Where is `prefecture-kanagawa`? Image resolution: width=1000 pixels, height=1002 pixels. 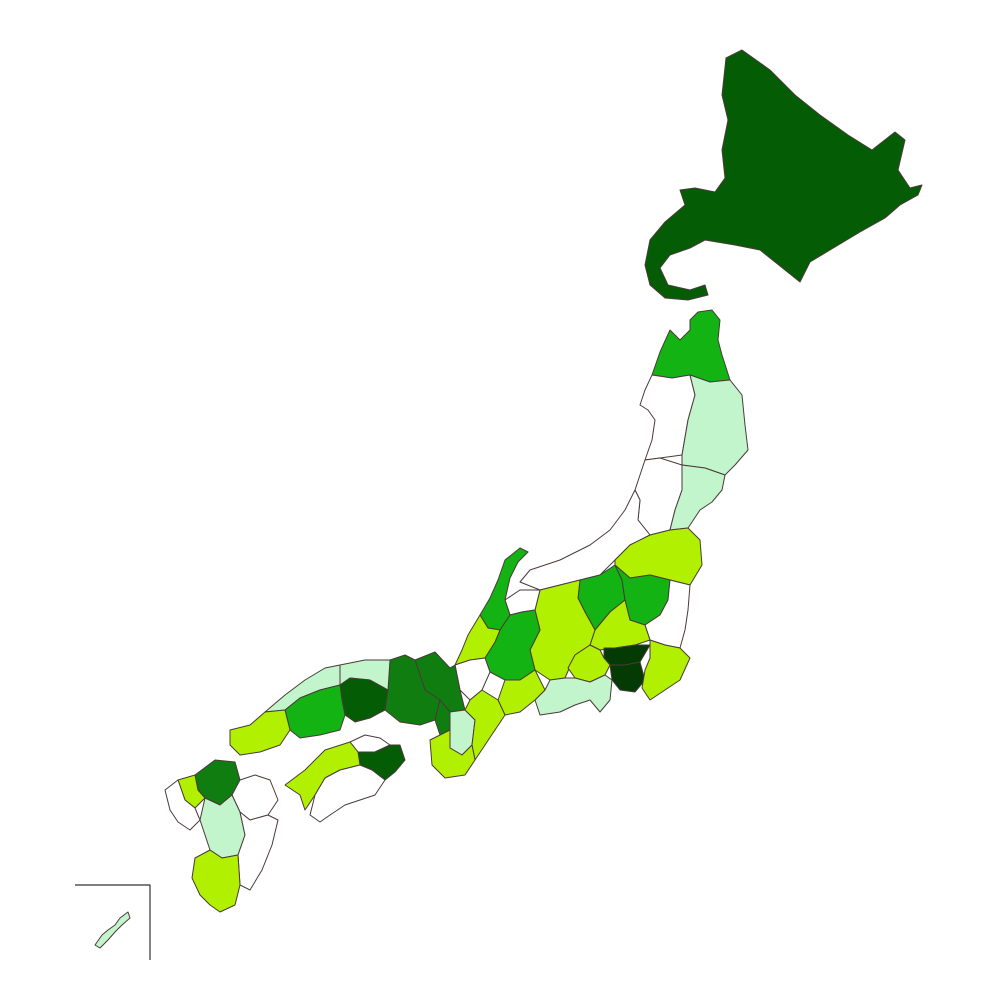 prefecture-kanagawa is located at coordinates (627, 677).